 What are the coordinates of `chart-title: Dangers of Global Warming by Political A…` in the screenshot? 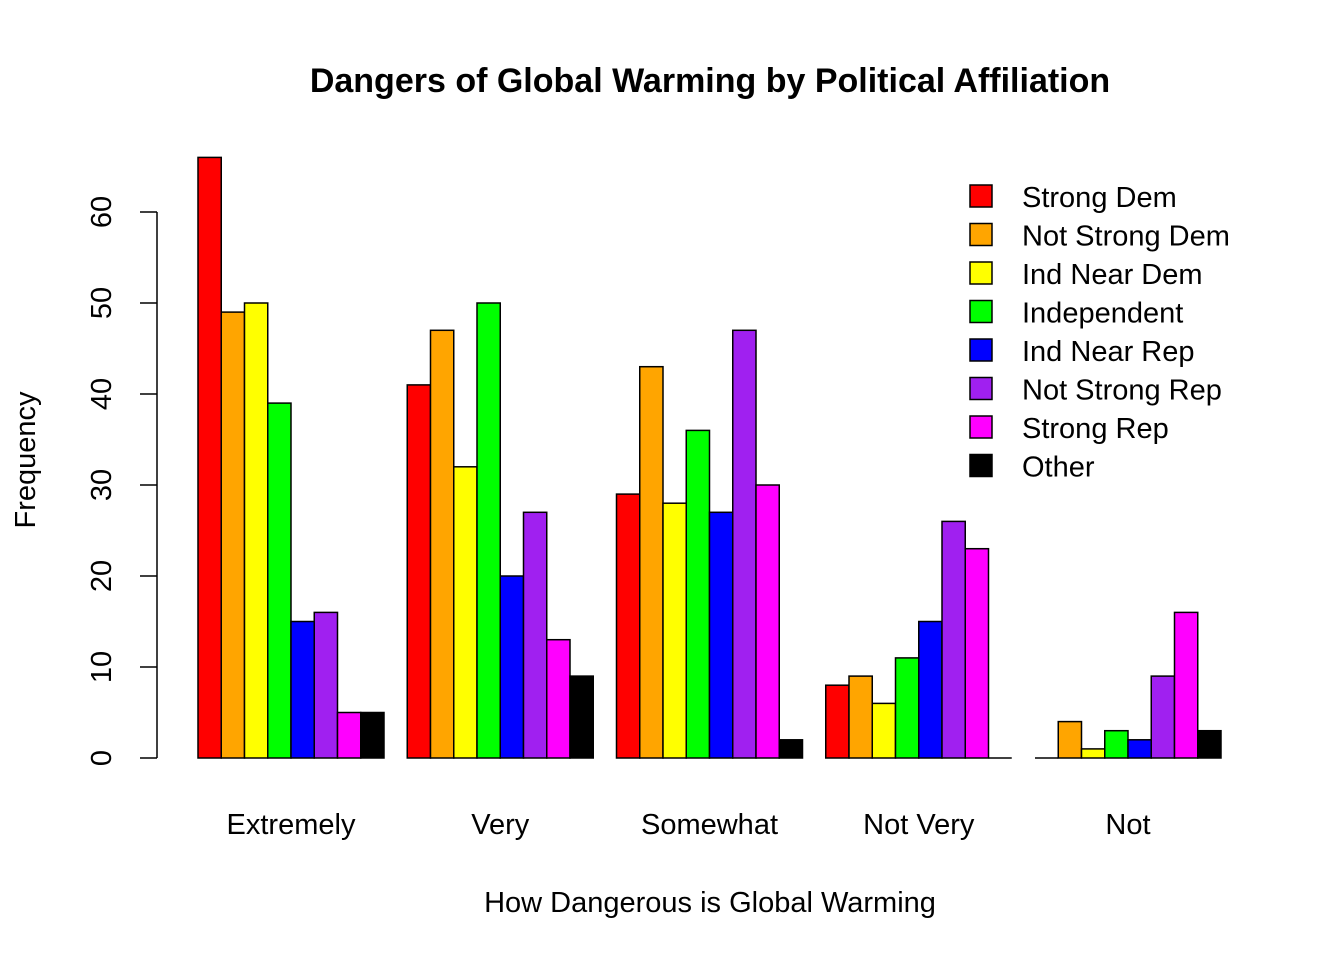 It's located at (710, 81).